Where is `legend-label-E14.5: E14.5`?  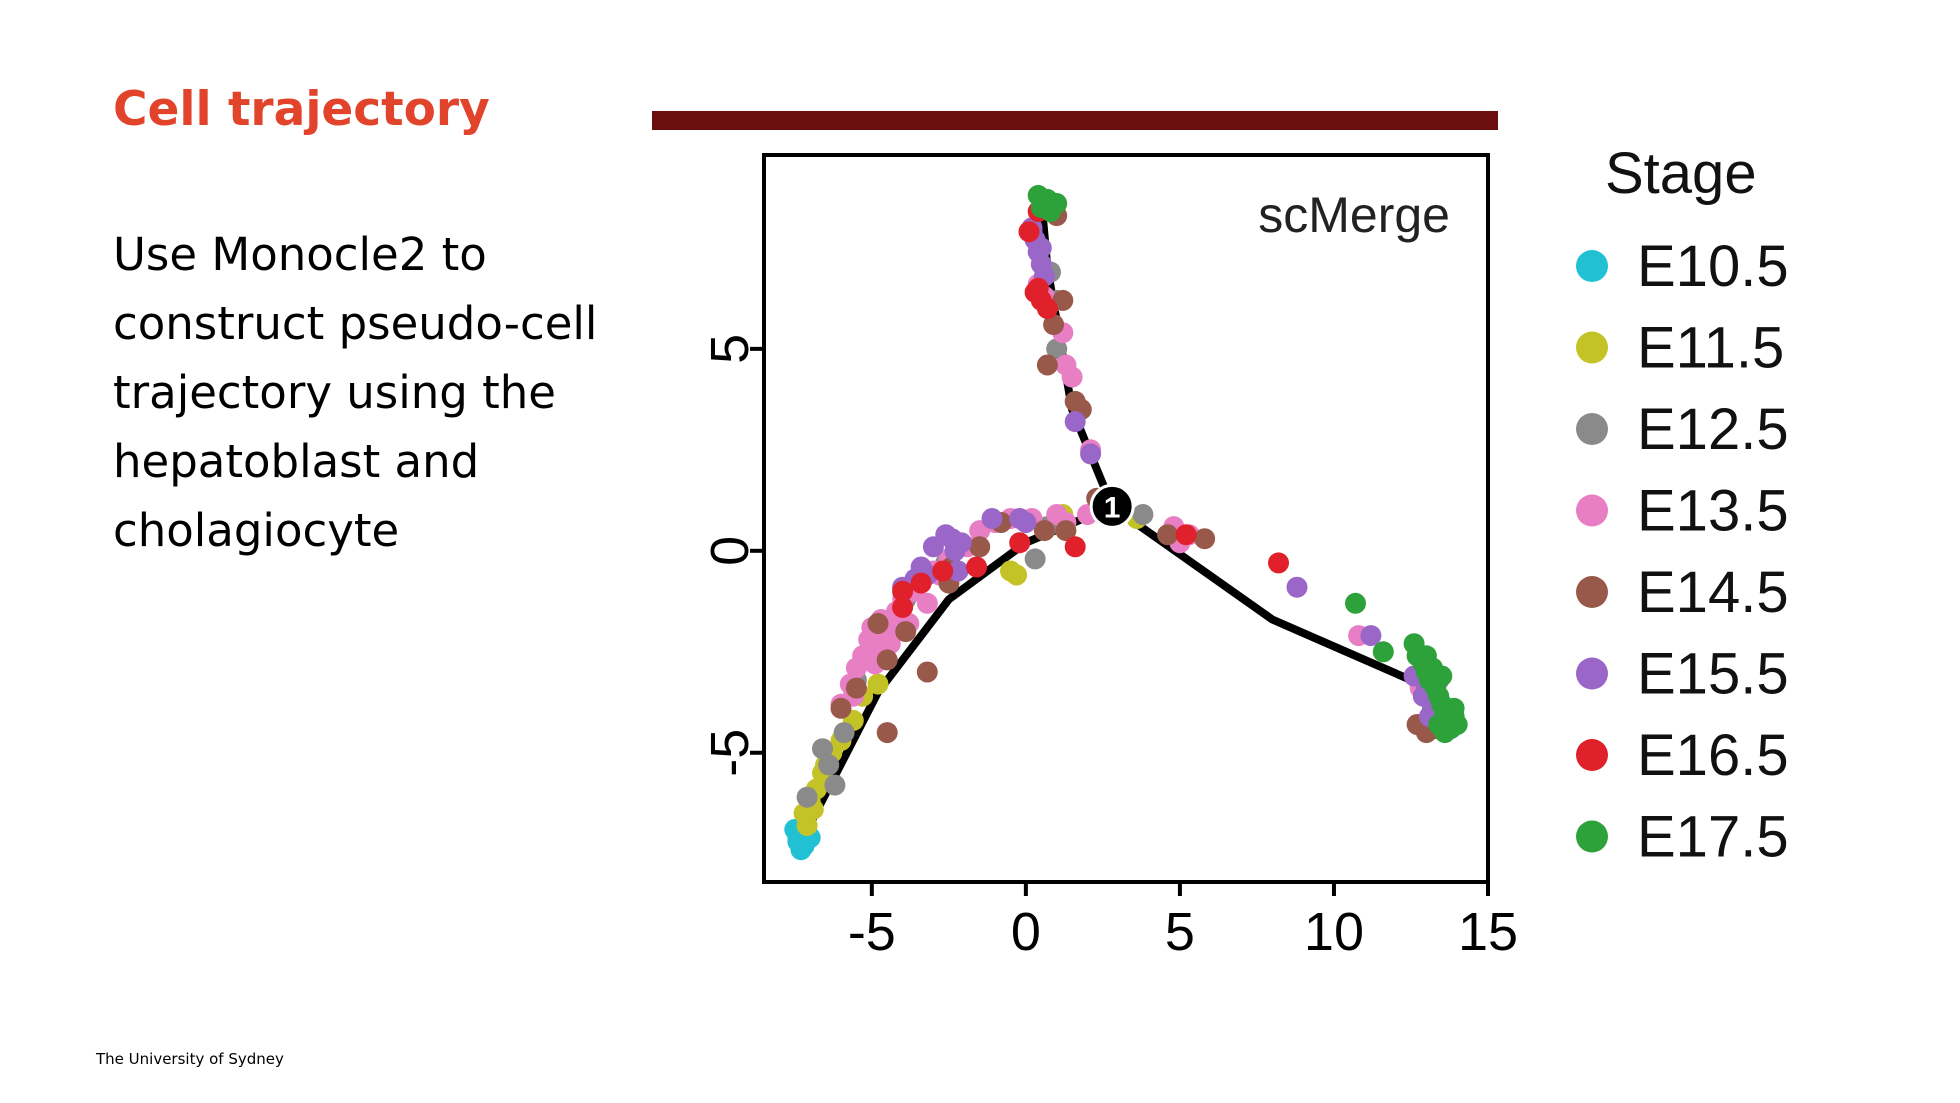
legend-label-E14.5: E14.5 is located at coordinates (1713, 592).